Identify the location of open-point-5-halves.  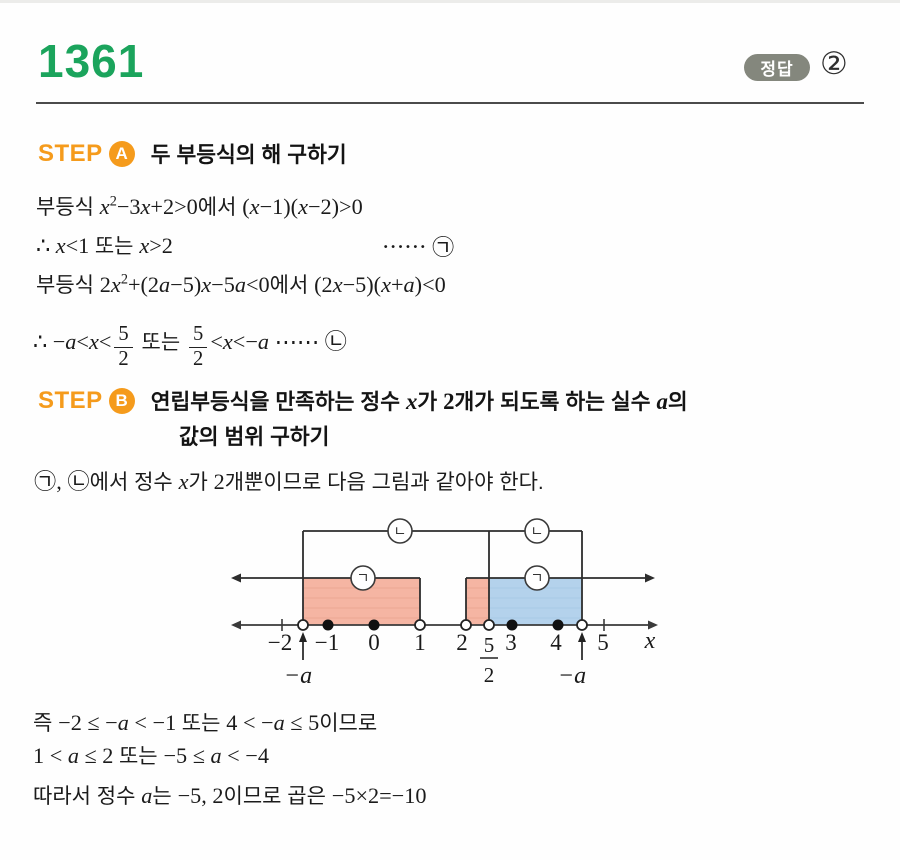
(489, 625).